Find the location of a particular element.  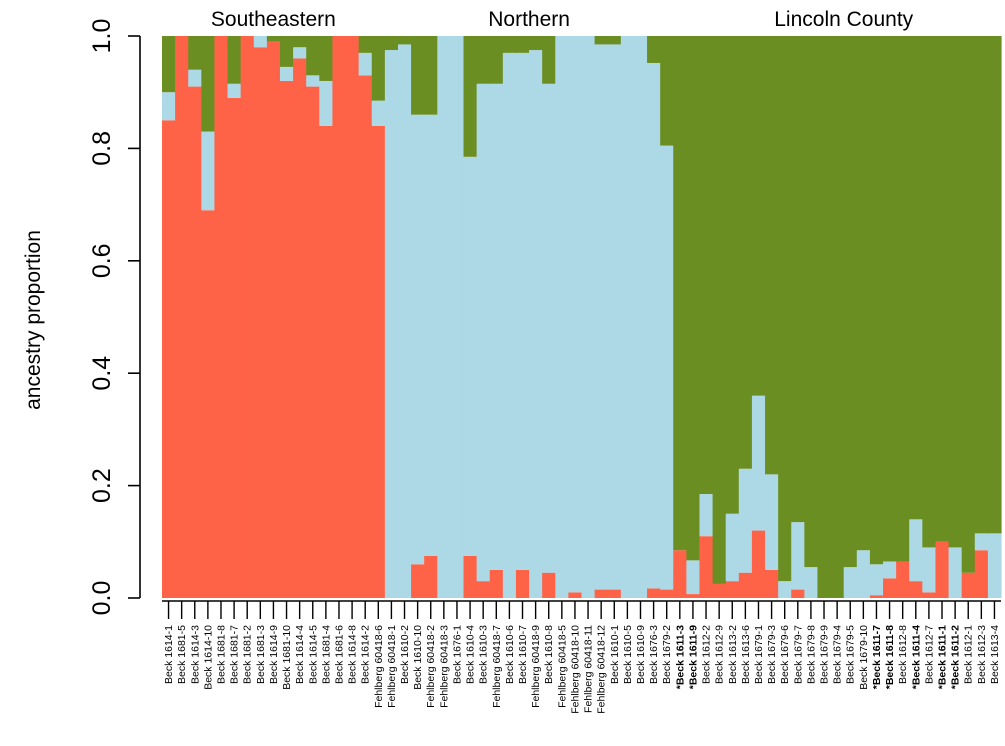

sample-label: Beck 1681-8 is located at coordinates (221, 654).